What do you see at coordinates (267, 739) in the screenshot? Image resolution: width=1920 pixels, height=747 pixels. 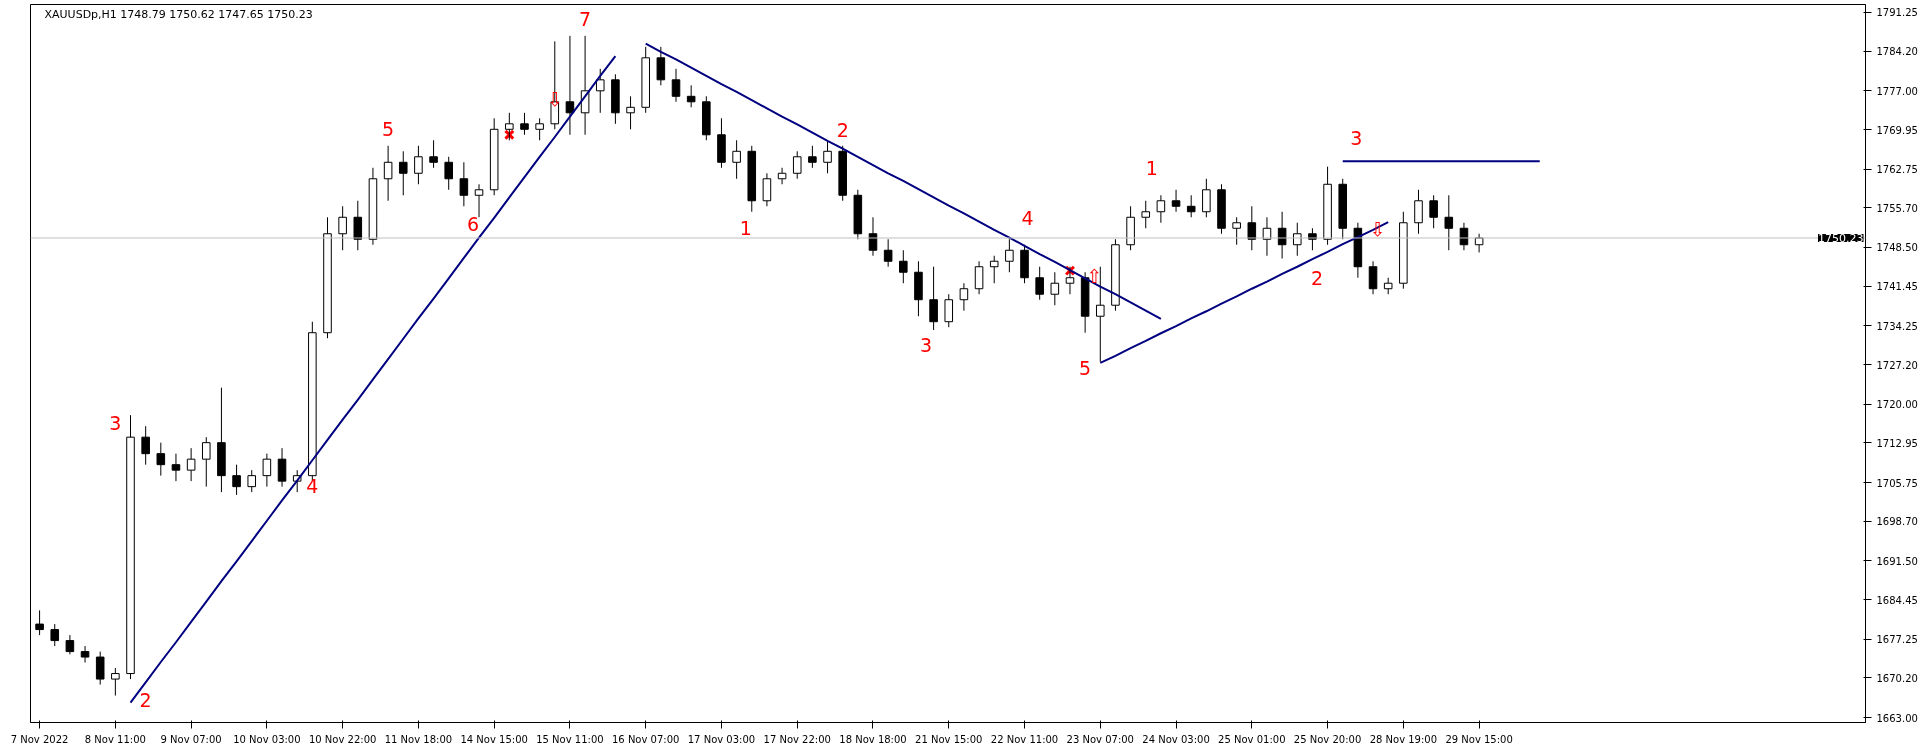 I see `x-tick-label: 10 Nov 03:00` at bounding box center [267, 739].